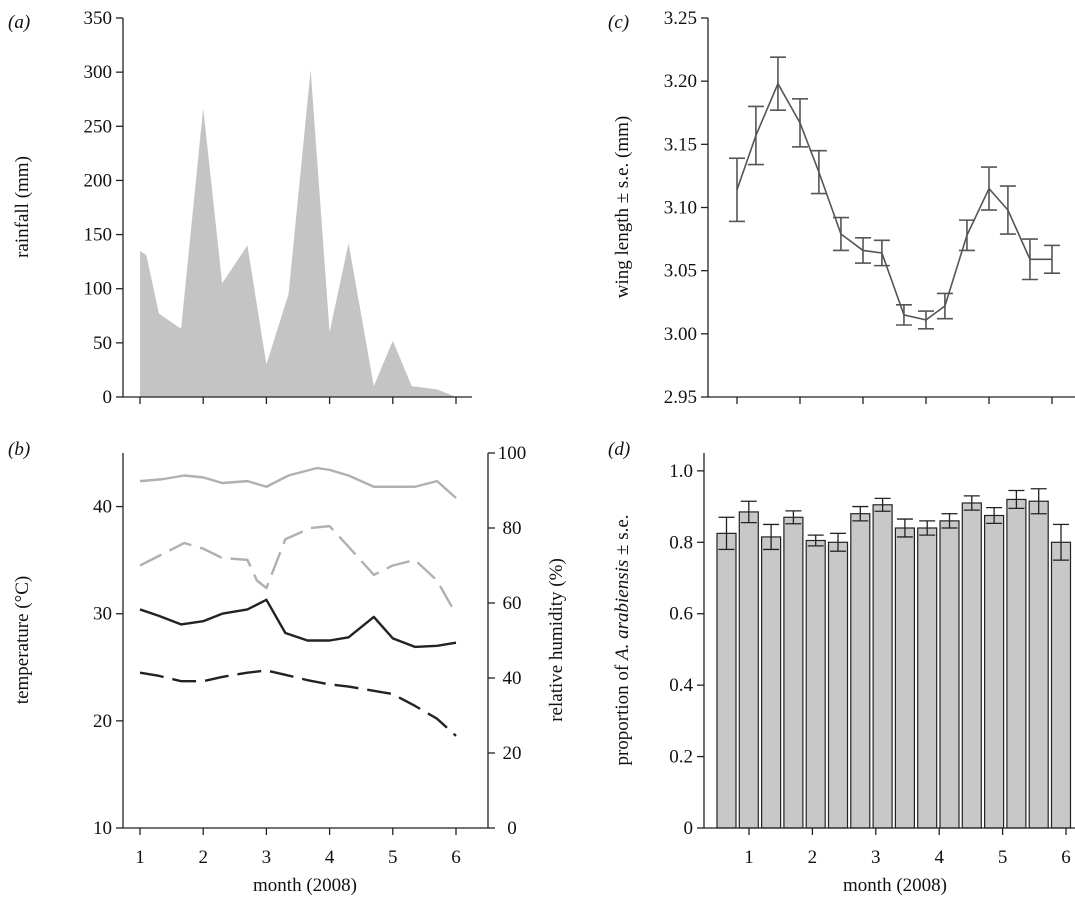  Describe the element at coordinates (19, 449) in the screenshot. I see `panel-b-letter: (b)` at that location.